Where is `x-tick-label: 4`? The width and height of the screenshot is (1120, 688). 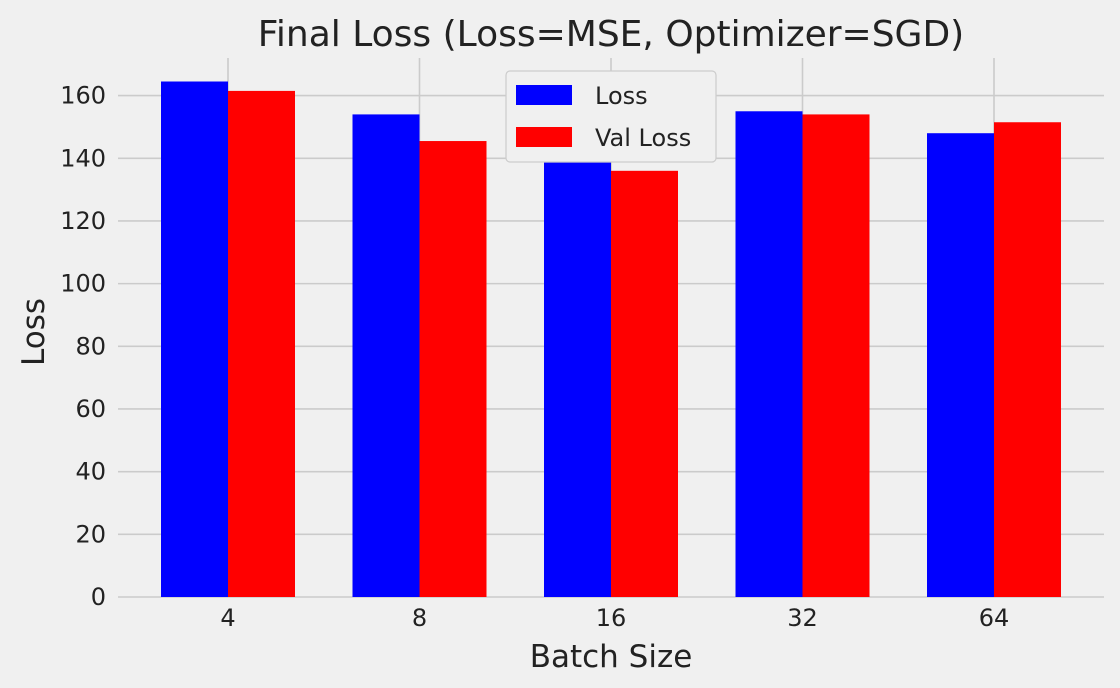
x-tick-label: 4 is located at coordinates (227, 618).